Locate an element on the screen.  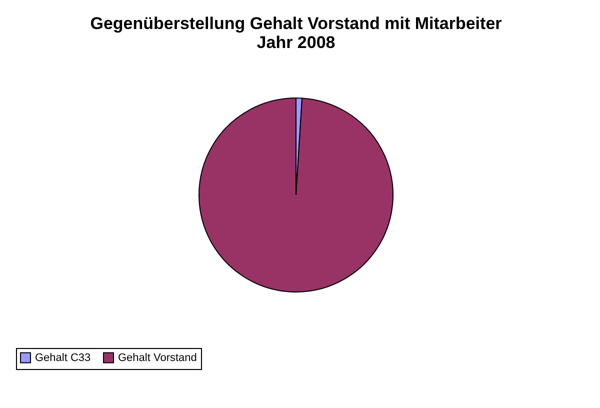
legend-label: Gehalt Vorstand is located at coordinates (157, 358).